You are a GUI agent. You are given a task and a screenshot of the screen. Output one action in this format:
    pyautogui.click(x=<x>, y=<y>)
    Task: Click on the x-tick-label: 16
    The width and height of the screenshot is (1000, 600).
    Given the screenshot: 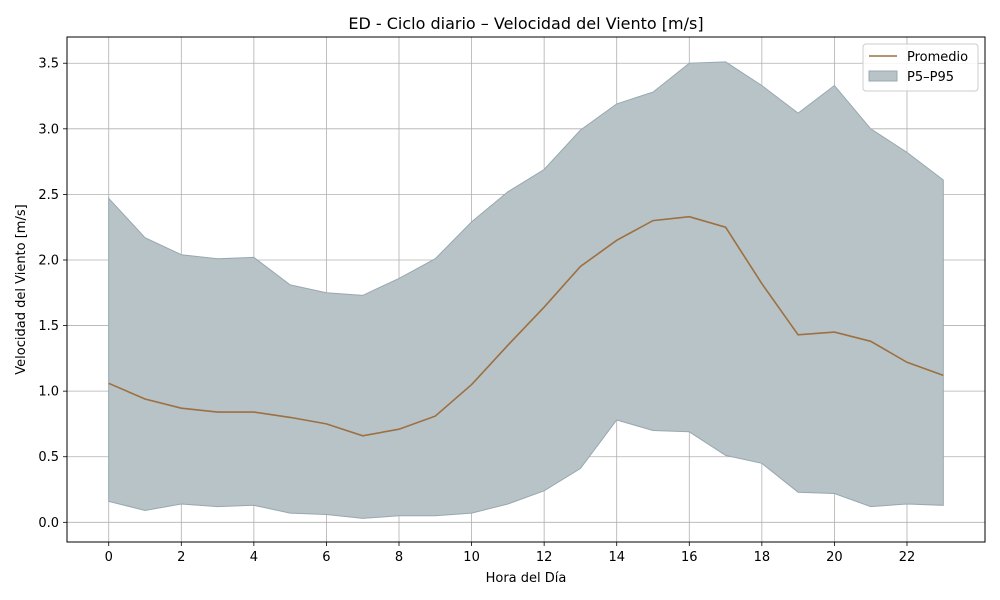 What is the action you would take?
    pyautogui.click(x=689, y=557)
    